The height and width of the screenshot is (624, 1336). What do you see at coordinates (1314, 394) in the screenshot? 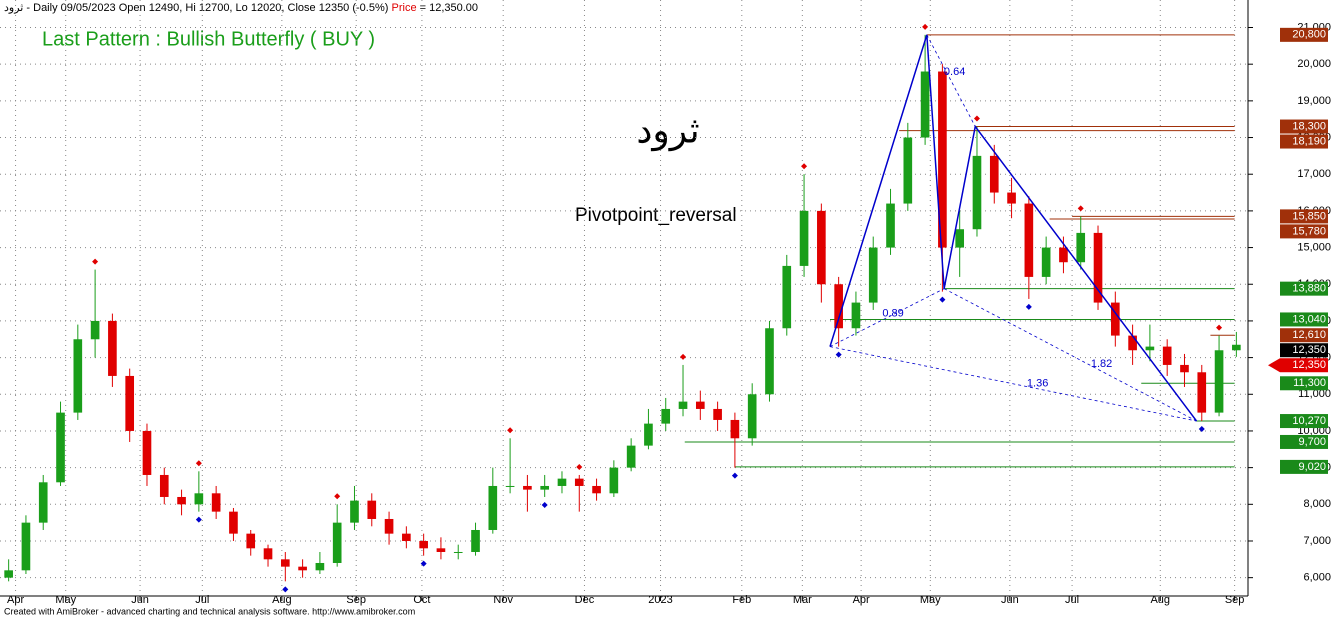
I see `y-tick-label: 11,000` at bounding box center [1314, 394].